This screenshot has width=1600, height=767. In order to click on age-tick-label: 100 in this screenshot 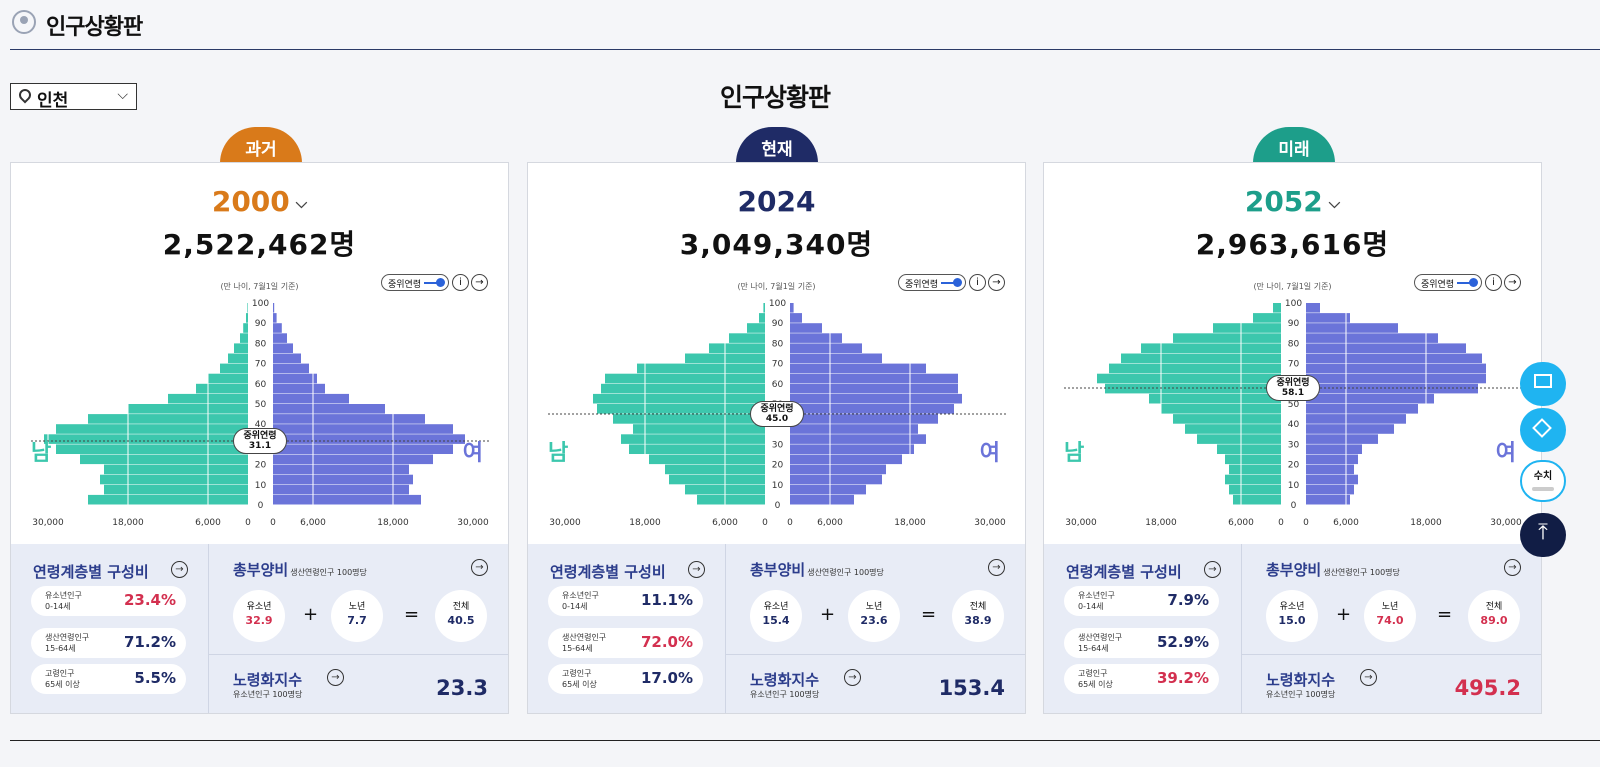, I will do `click(260, 304)`.